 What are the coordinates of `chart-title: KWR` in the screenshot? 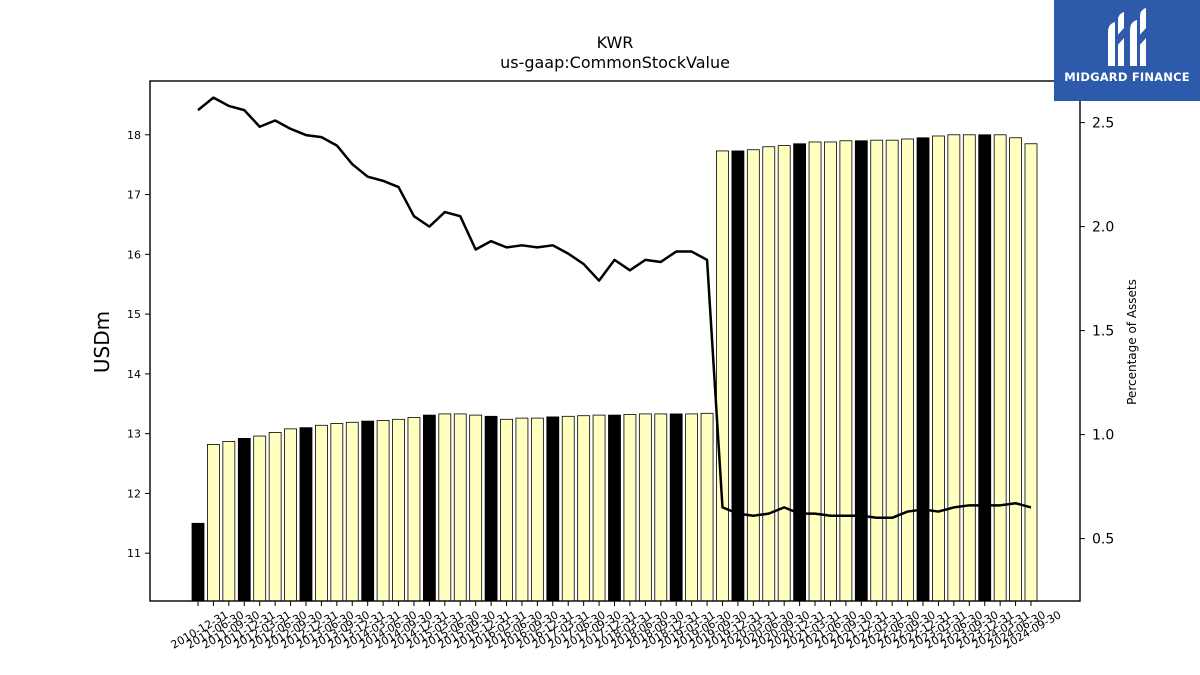 It's located at (615, 42).